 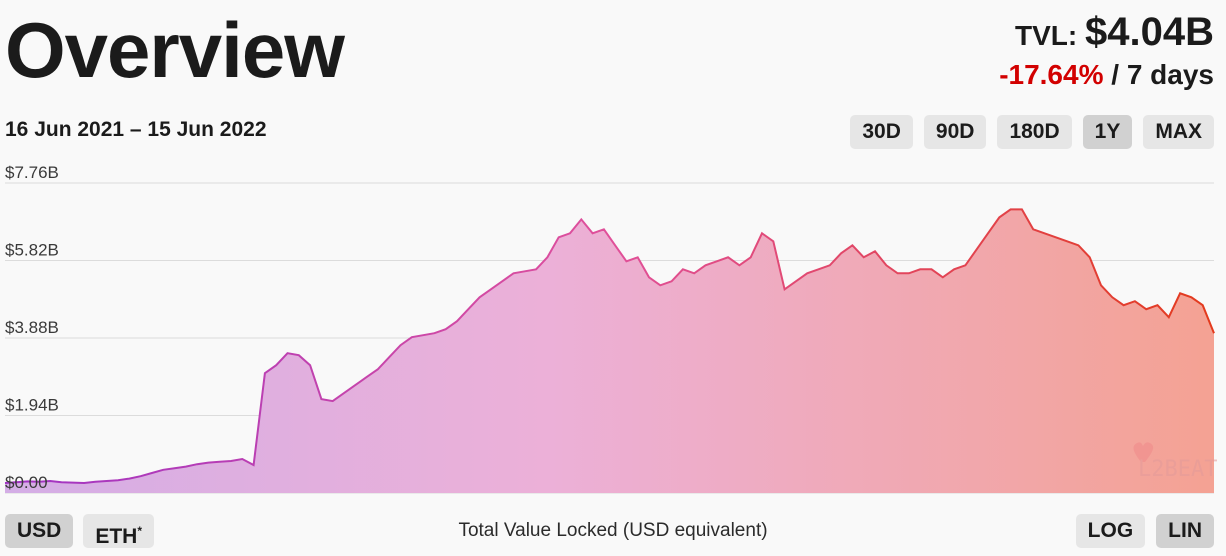 What do you see at coordinates (80, 531) in the screenshot?
I see `currency-toggle: USD ETH*` at bounding box center [80, 531].